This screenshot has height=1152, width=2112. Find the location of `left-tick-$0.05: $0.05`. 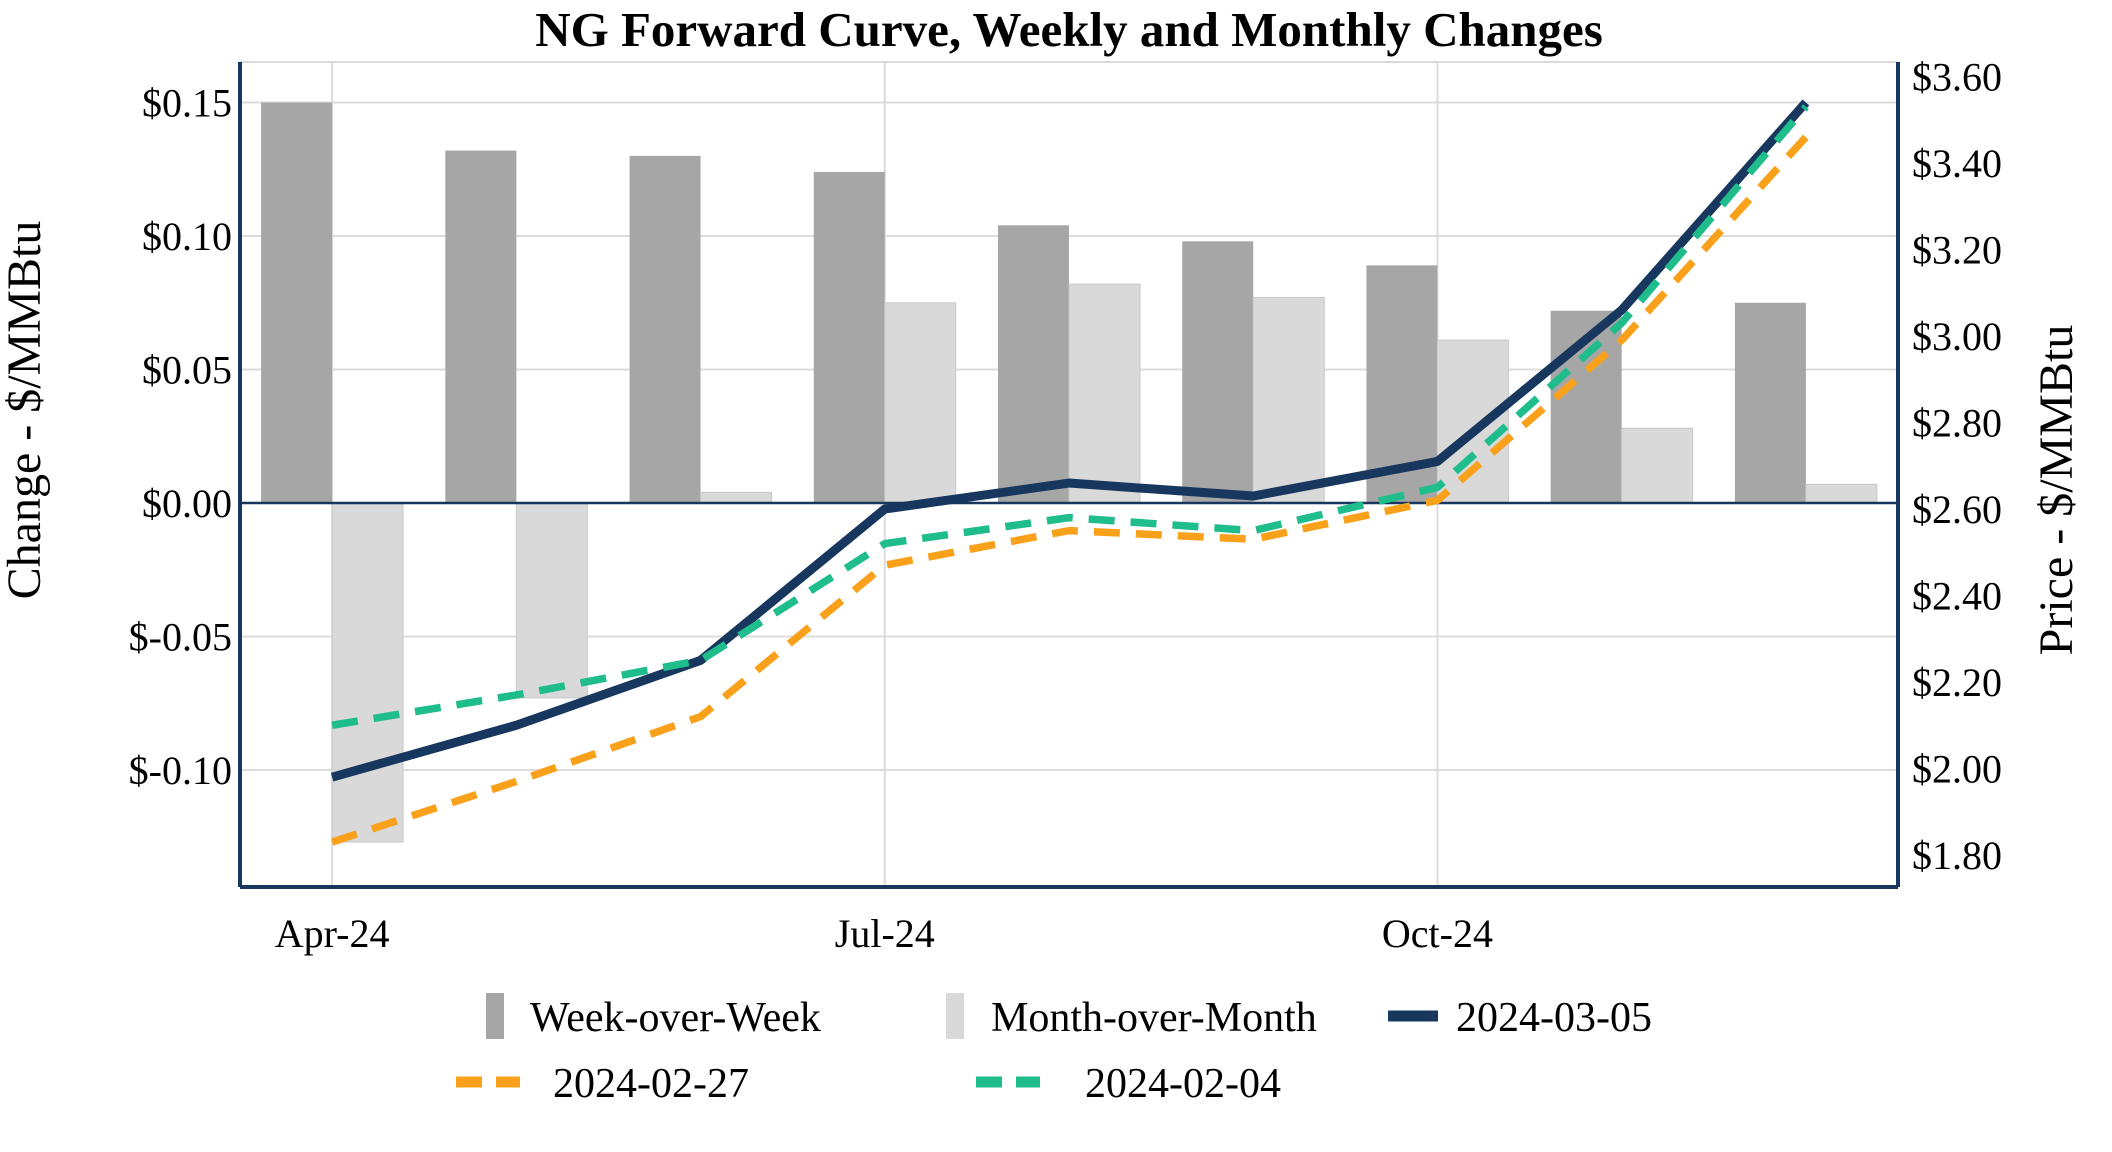

left-tick-$0.05: $0.05 is located at coordinates (187, 370).